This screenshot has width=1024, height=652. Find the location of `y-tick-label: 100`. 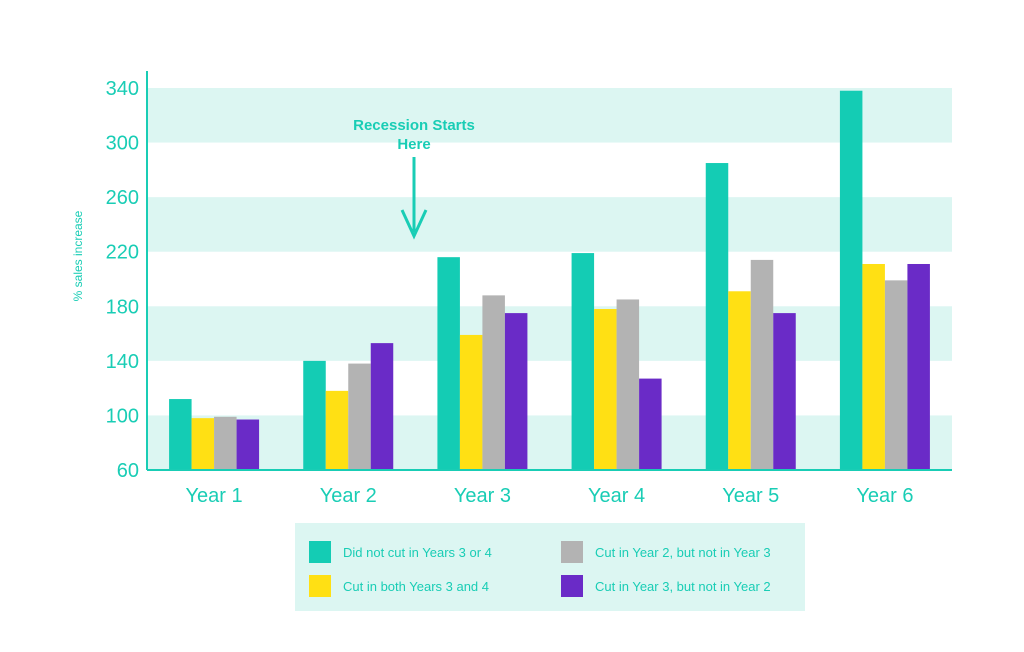

y-tick-label: 100 is located at coordinates (122, 416).